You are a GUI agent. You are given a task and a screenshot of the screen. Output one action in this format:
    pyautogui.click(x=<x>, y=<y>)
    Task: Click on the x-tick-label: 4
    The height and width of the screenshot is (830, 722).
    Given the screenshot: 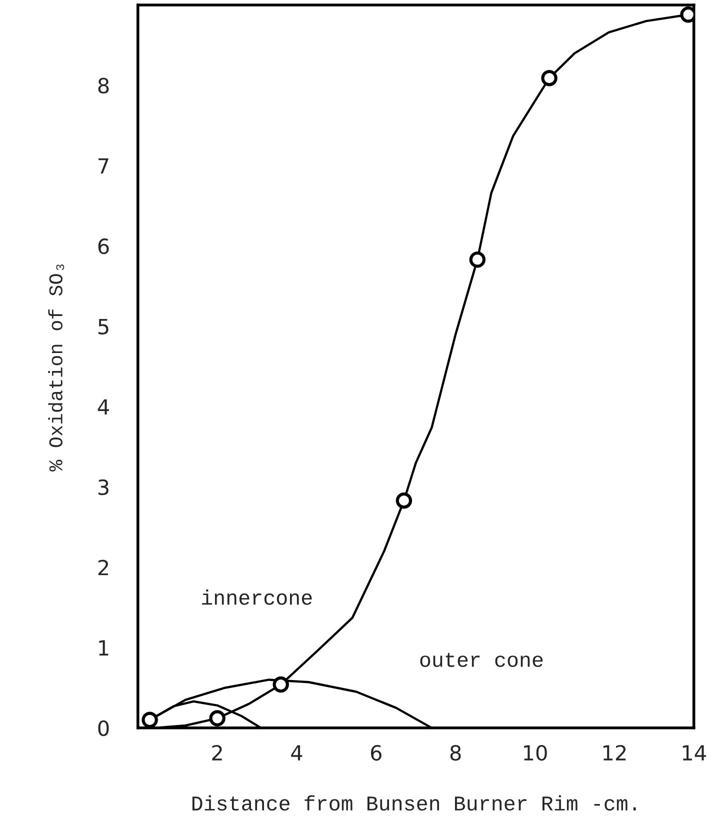 What is the action you would take?
    pyautogui.click(x=296, y=752)
    